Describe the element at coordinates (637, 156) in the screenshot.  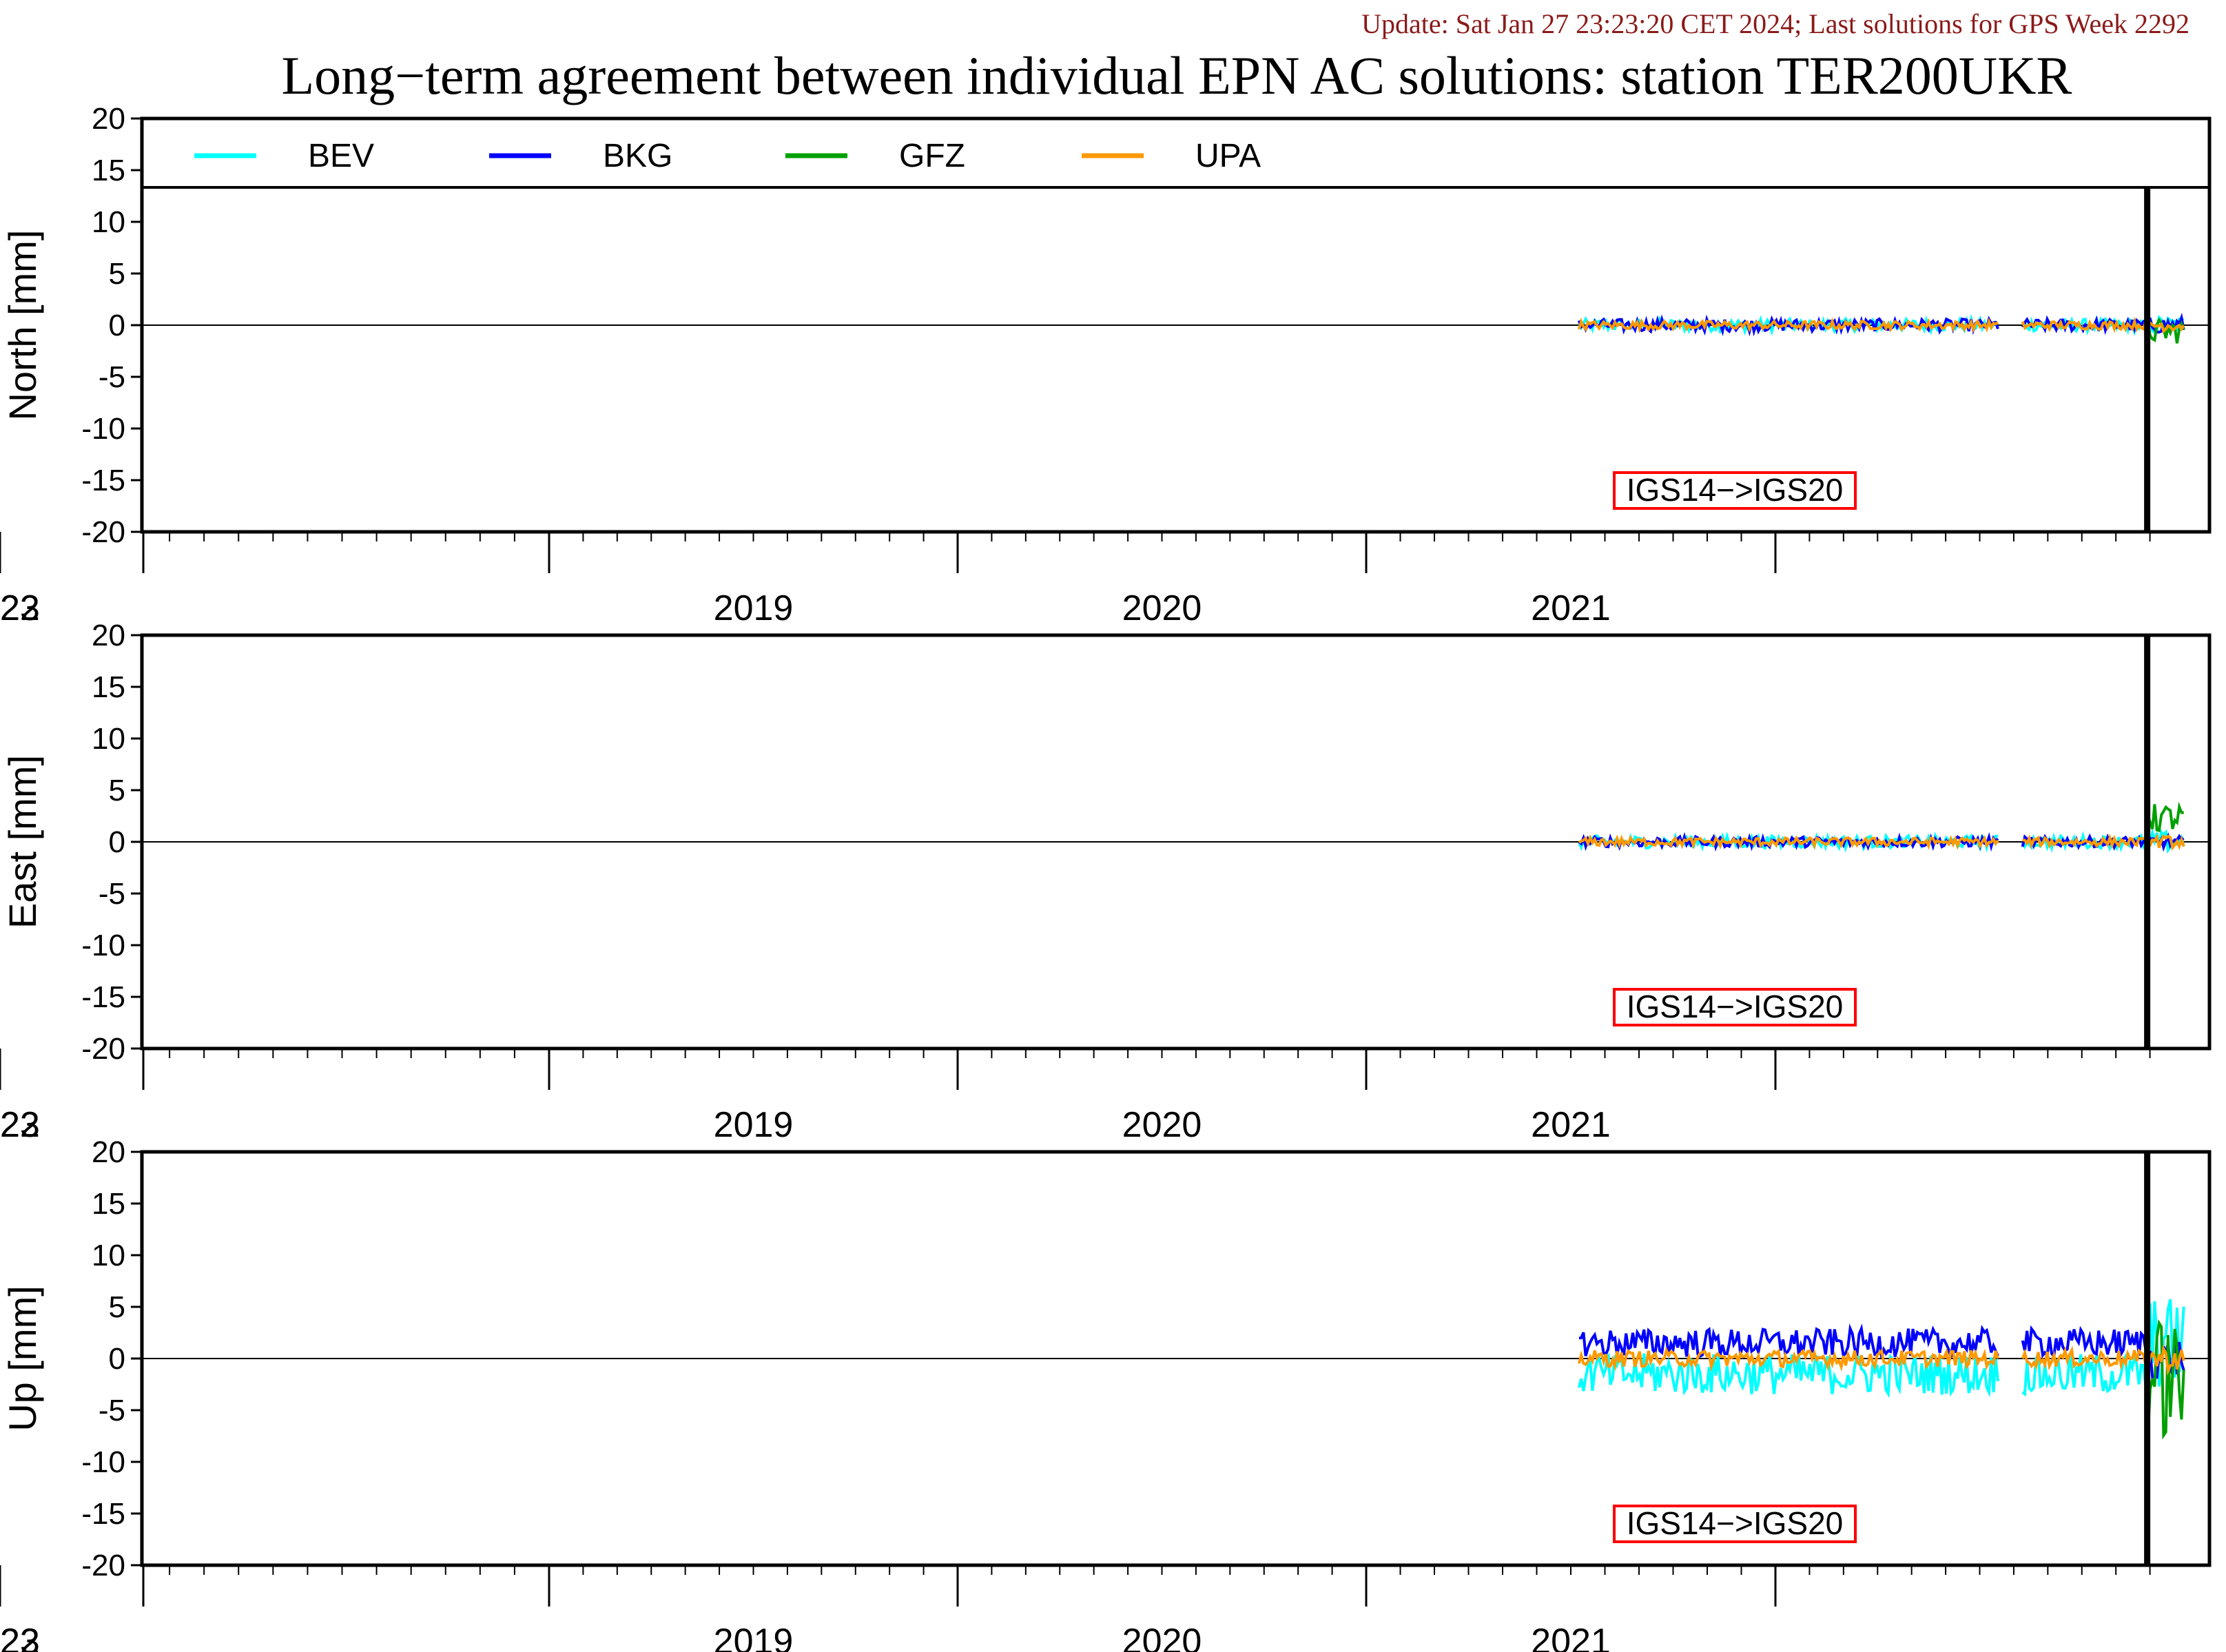
I see `legend-label-bkg: BKG` at that location.